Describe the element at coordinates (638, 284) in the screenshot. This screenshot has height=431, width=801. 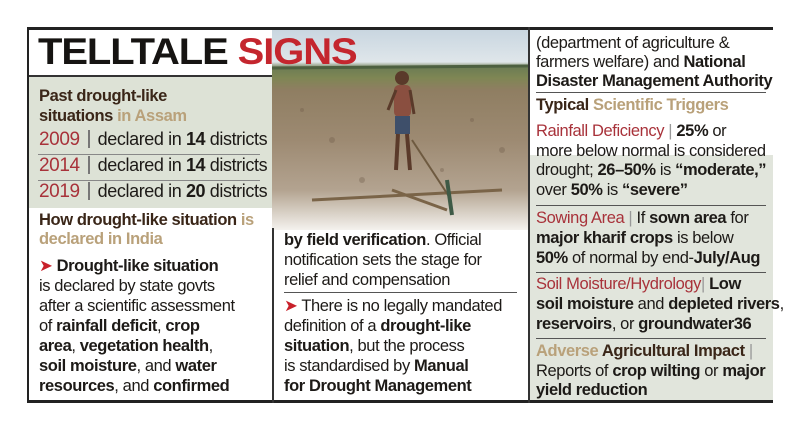
I see `soil-trigger-line: Soil Moisture/Hydrology| Low` at that location.